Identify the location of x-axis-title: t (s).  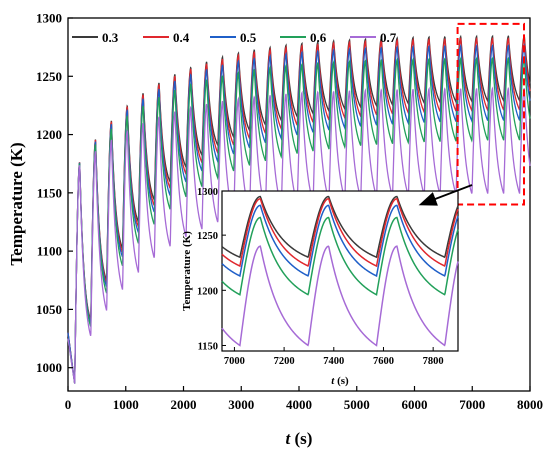
(299, 438).